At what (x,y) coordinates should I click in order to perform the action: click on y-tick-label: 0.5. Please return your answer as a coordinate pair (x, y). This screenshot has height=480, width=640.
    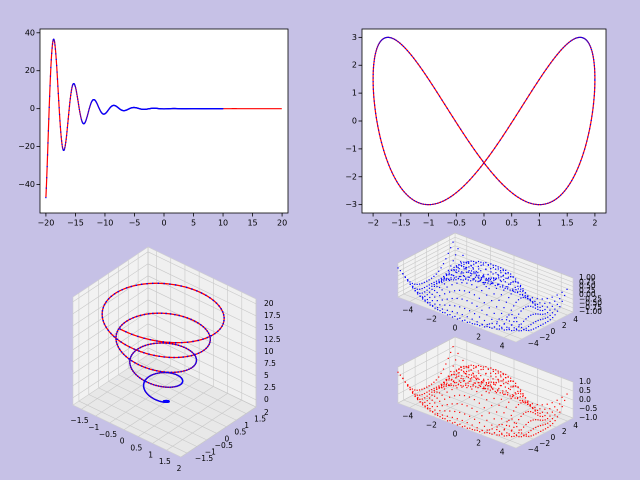
    Looking at the image, I should click on (240, 432).